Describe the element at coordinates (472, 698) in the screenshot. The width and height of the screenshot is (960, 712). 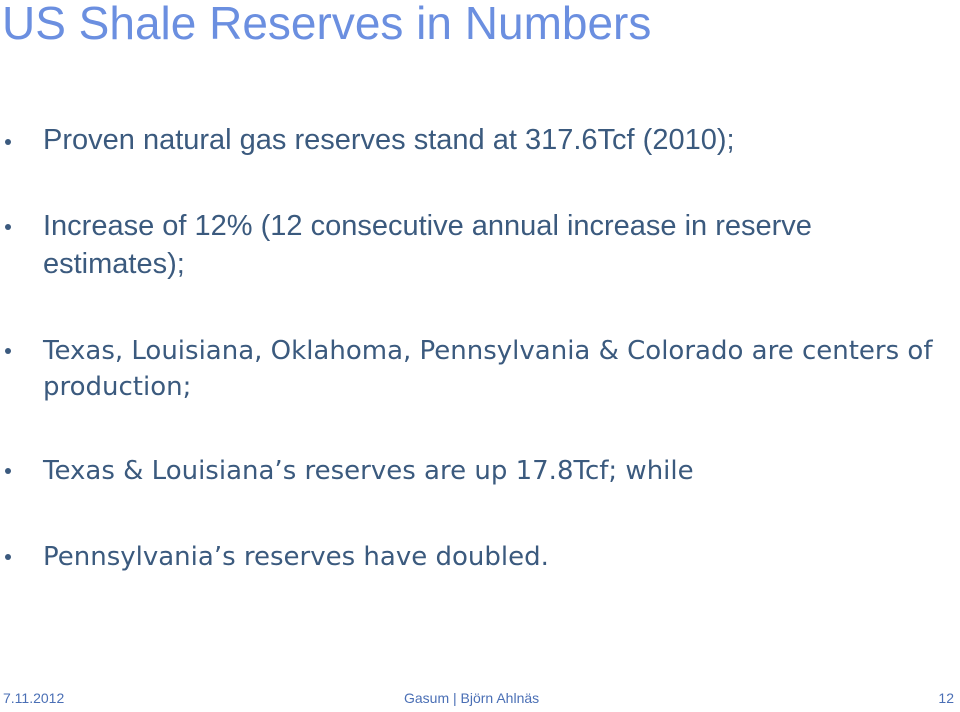
I see `footer-center: Gasum | Björn Ahlnäs` at that location.